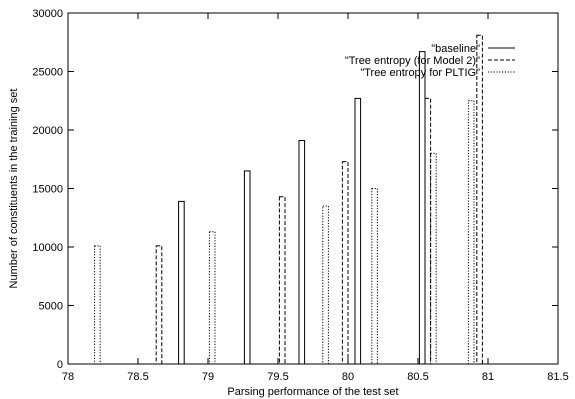 The image size is (575, 399). What do you see at coordinates (51, 307) in the screenshot?
I see `y-tick-label: 5000` at bounding box center [51, 307].